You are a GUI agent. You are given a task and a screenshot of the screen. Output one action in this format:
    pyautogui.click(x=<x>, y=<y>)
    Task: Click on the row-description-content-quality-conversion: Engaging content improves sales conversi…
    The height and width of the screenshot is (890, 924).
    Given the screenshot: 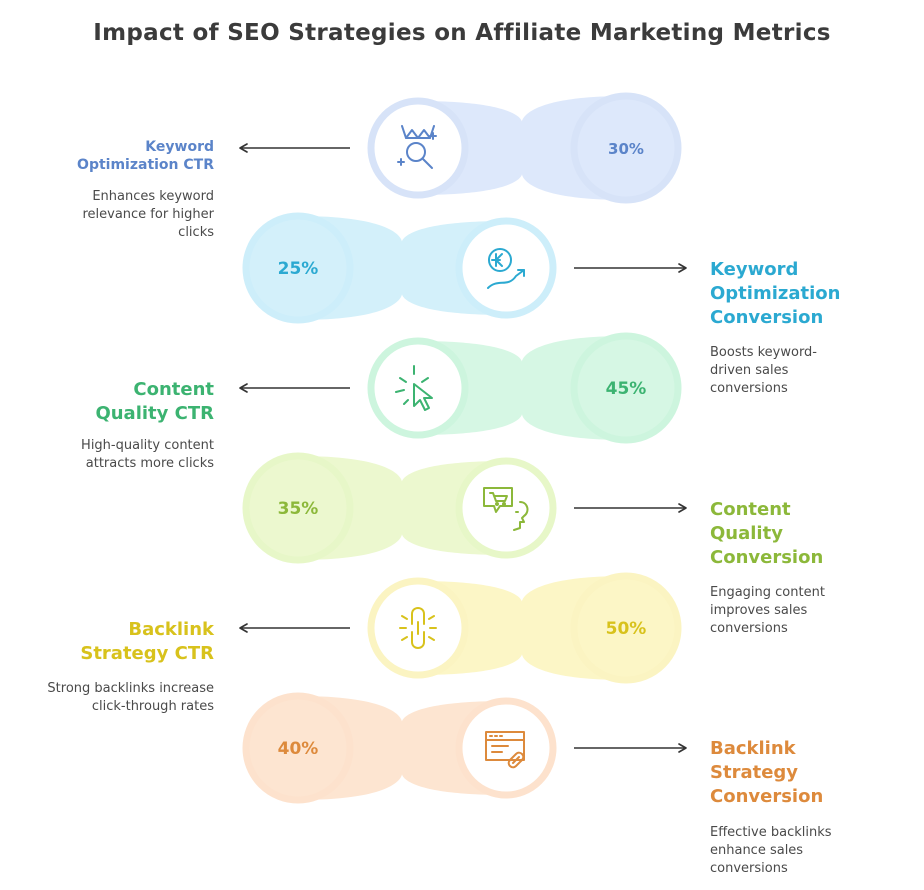 What is the action you would take?
    pyautogui.click(x=767, y=610)
    